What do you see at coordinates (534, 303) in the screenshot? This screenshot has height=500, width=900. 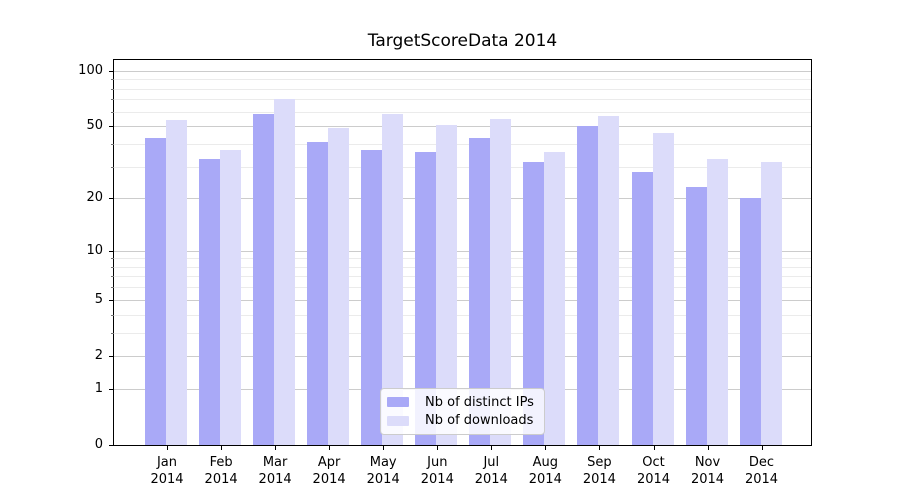 I see `bar-distinct-ips-aug` at bounding box center [534, 303].